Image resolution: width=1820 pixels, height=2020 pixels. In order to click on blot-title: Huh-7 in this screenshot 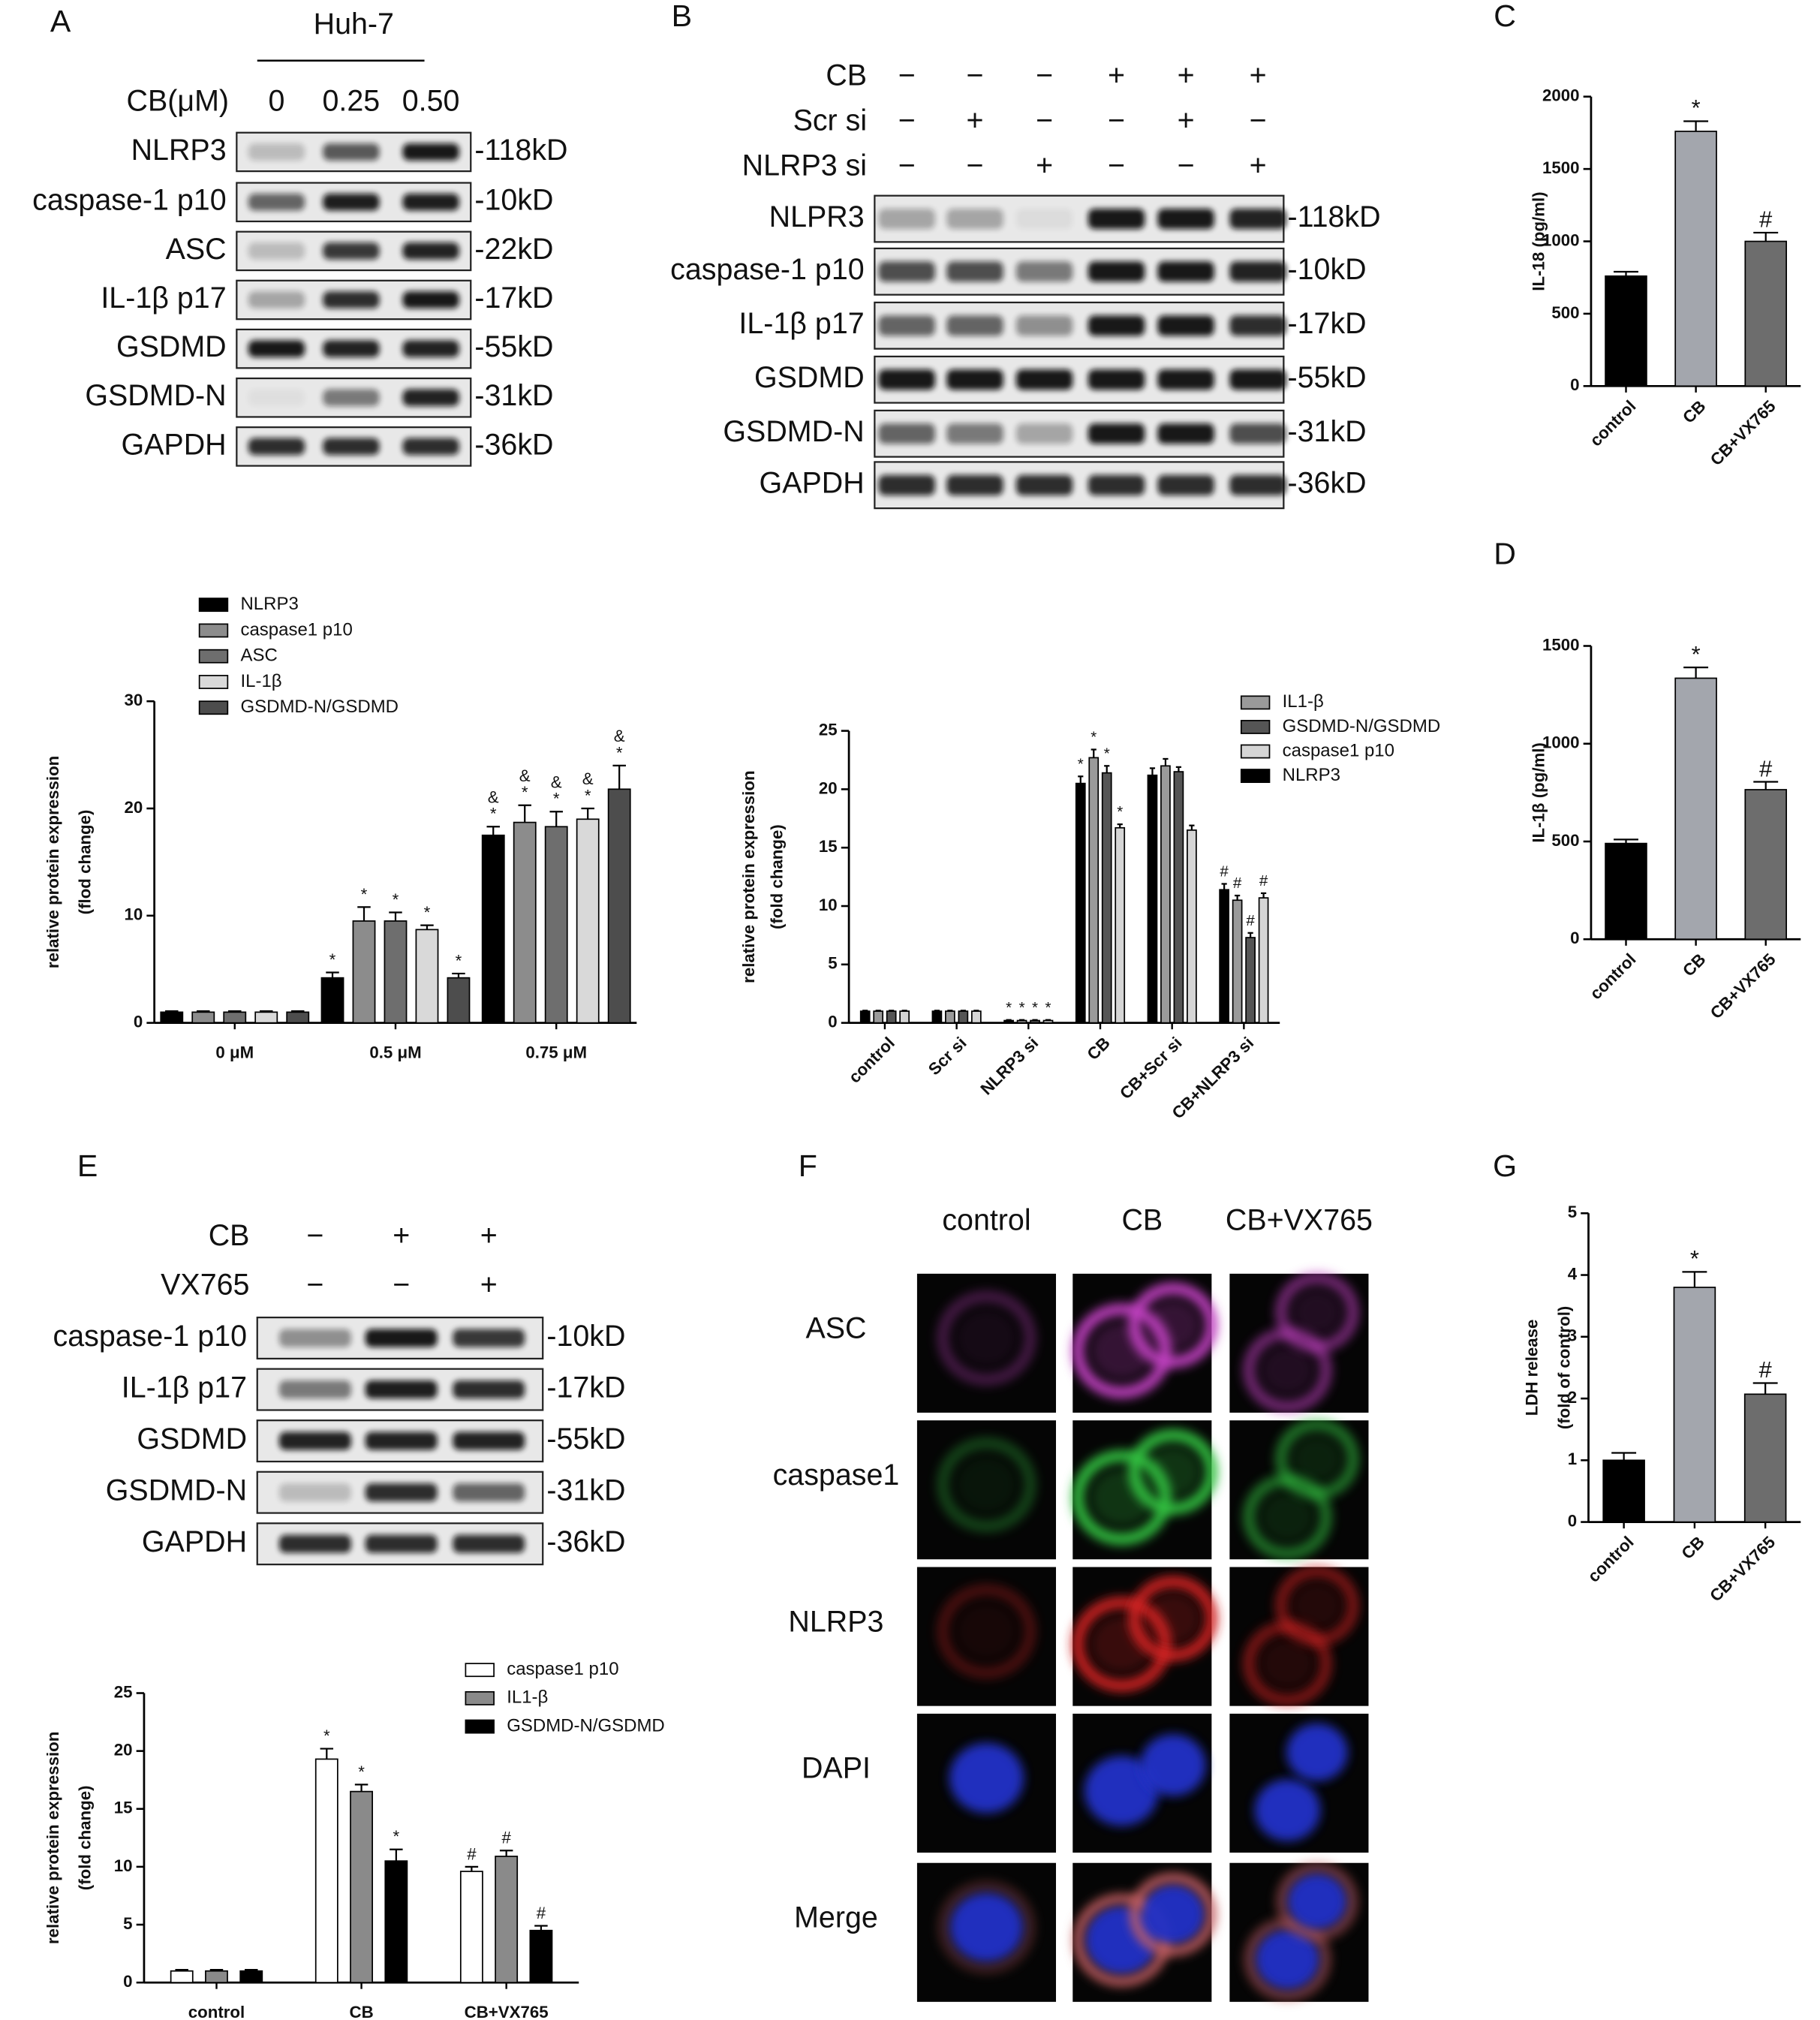, I will do `click(354, 24)`.